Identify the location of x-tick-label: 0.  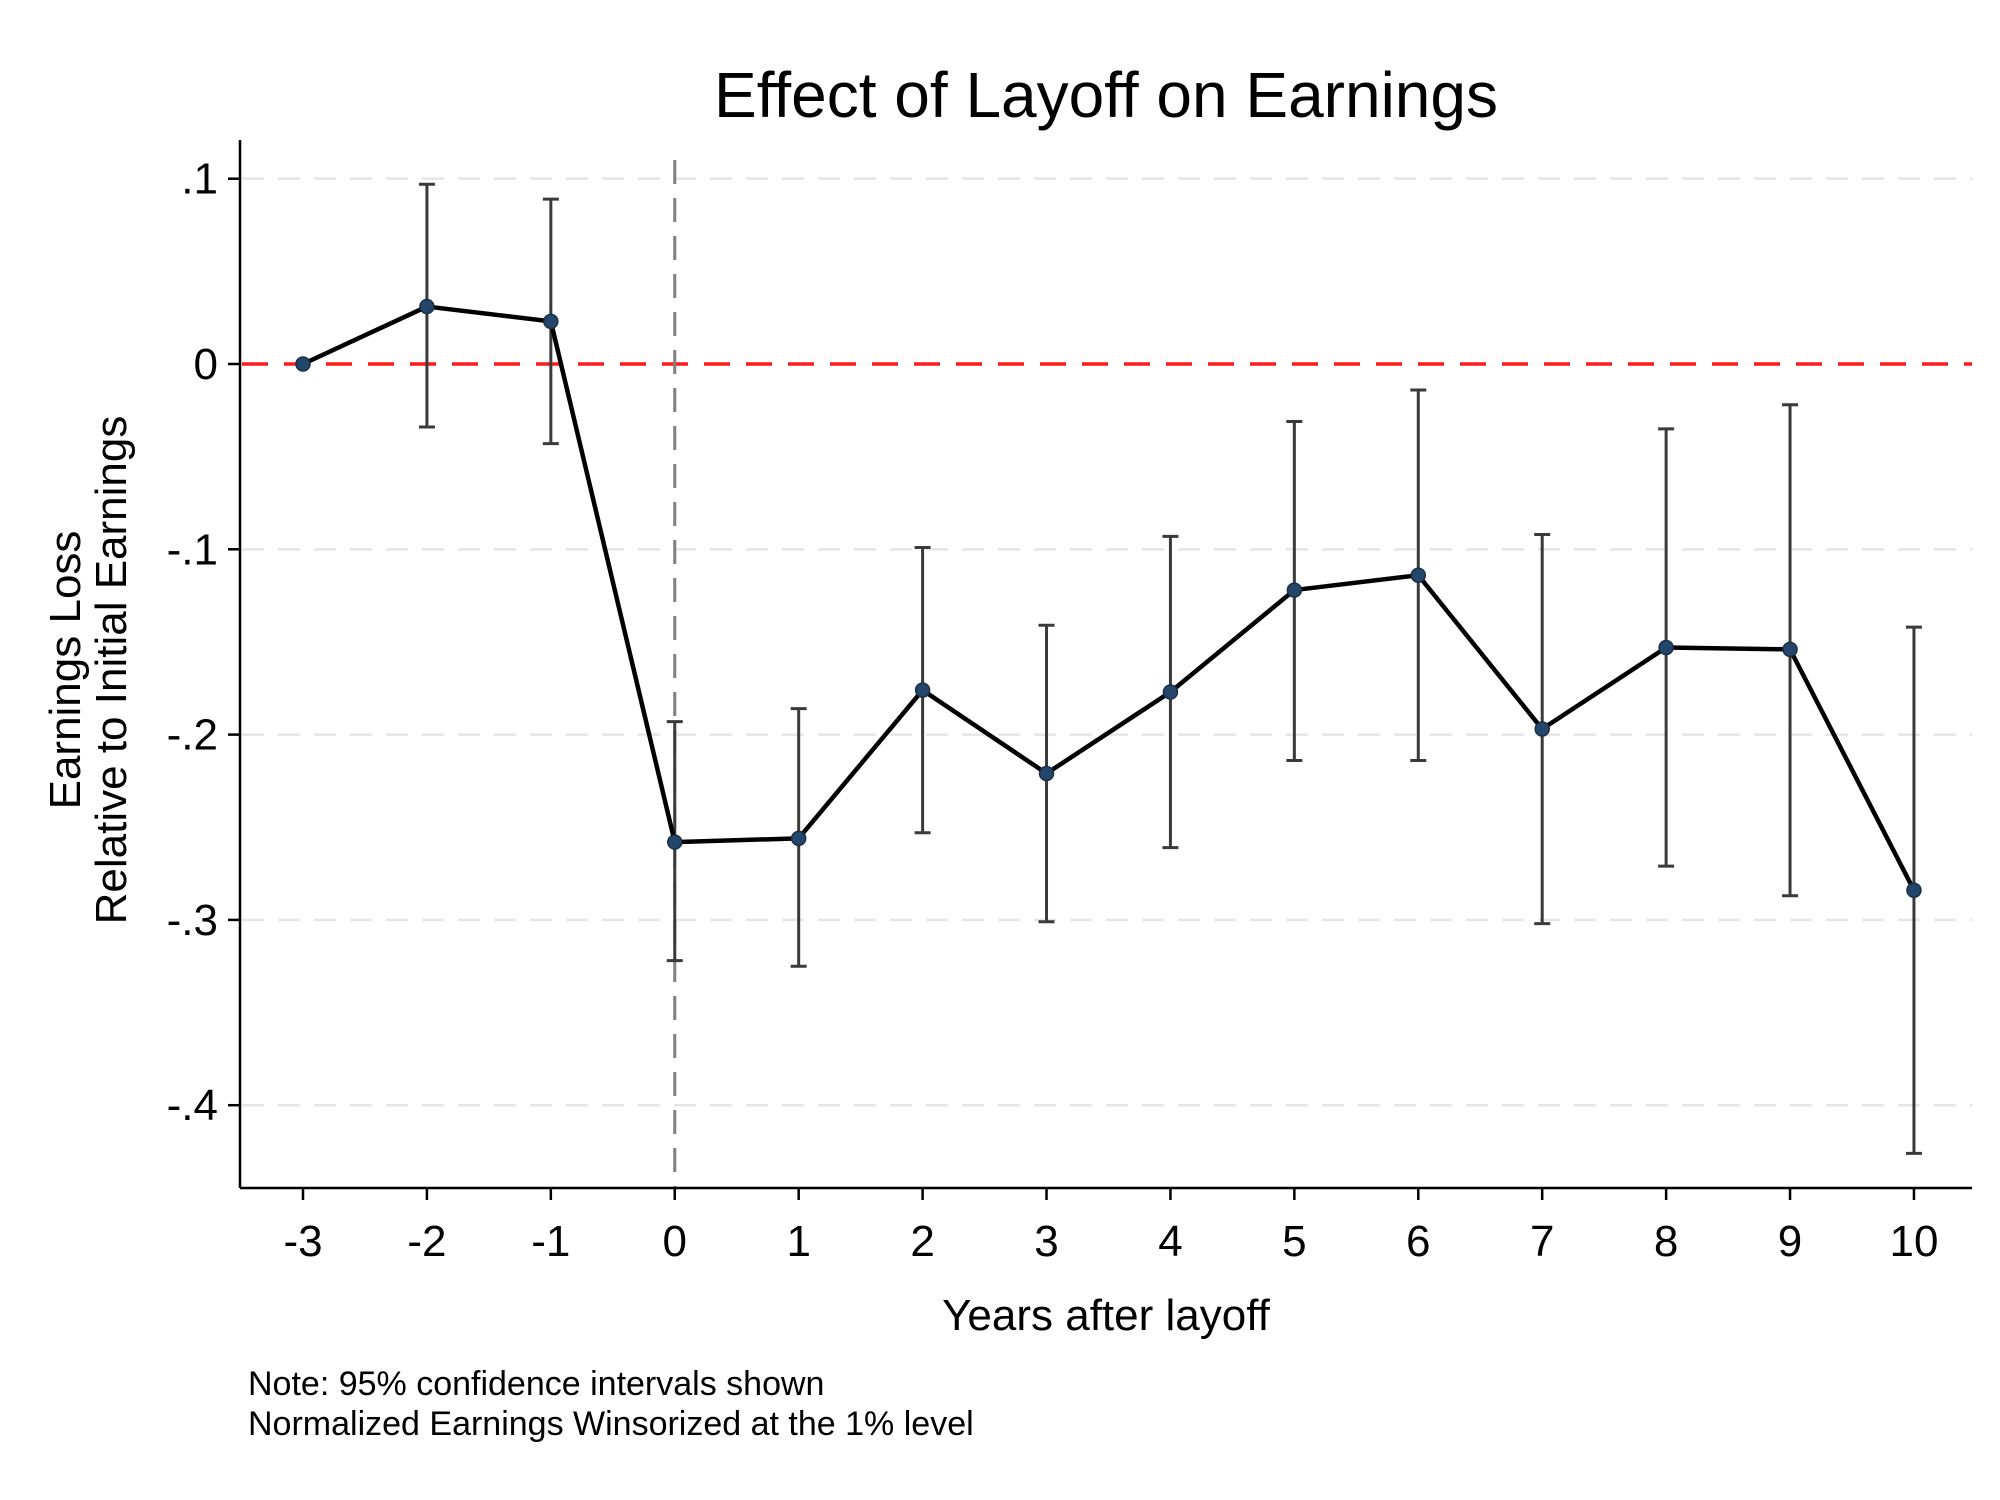
(675, 1241).